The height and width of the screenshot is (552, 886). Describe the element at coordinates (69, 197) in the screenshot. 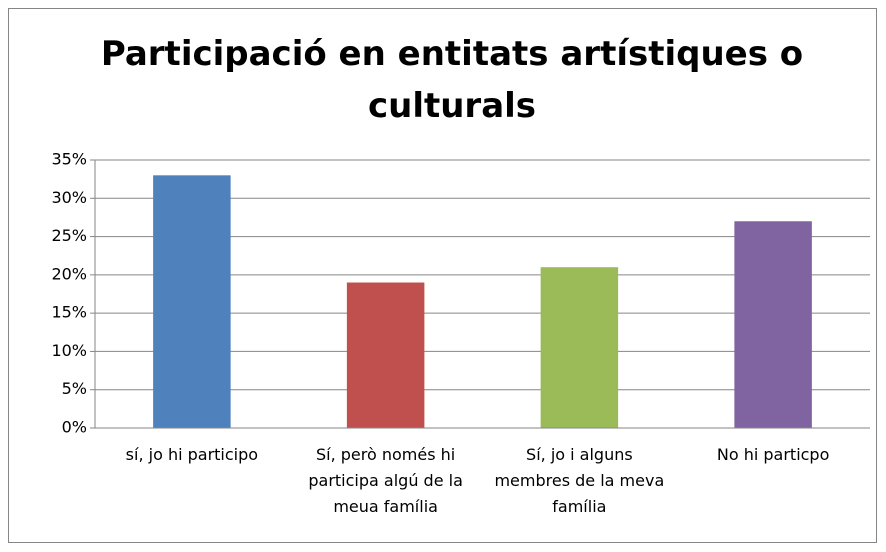

I see `y-tick-label: 30%` at that location.